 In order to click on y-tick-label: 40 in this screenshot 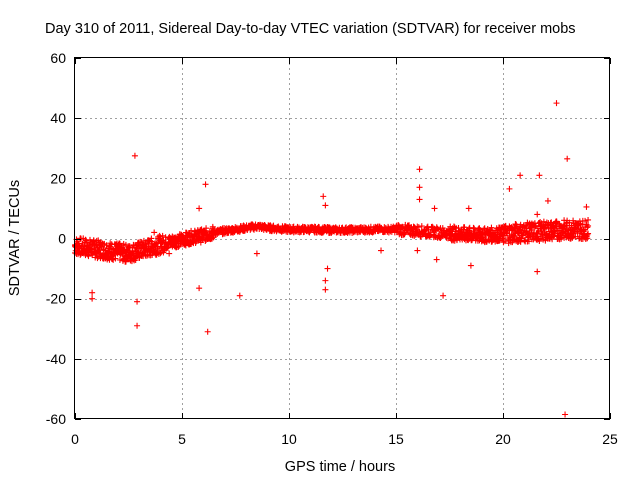, I will do `click(58, 118)`.